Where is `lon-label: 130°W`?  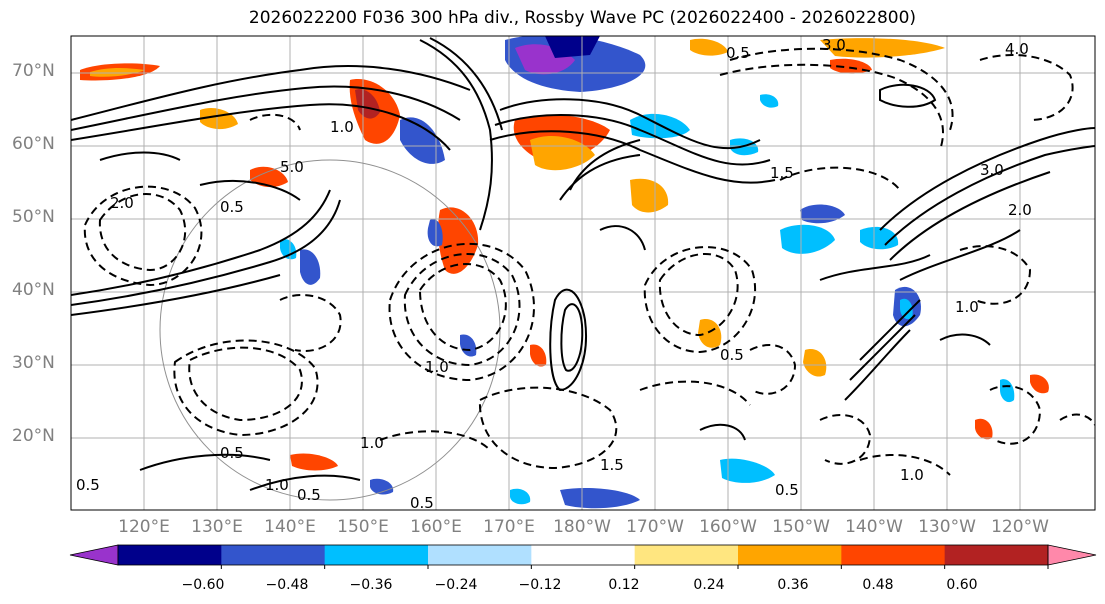
lon-label: 130°W is located at coordinates (947, 527).